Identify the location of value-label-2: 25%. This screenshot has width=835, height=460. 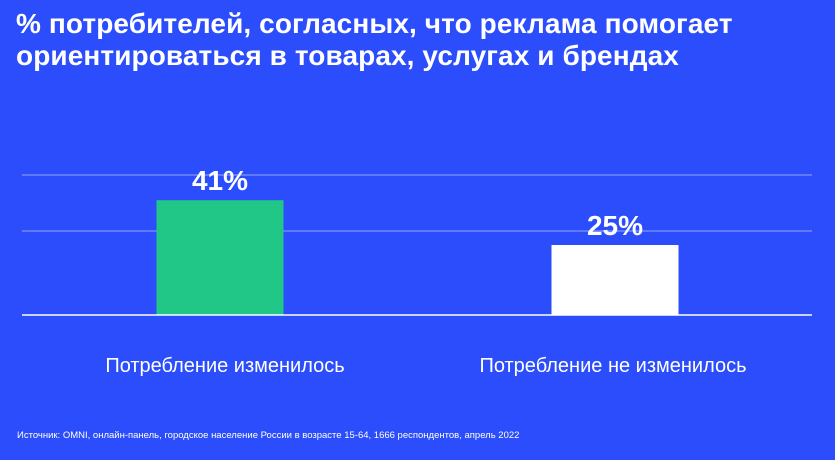
(615, 225).